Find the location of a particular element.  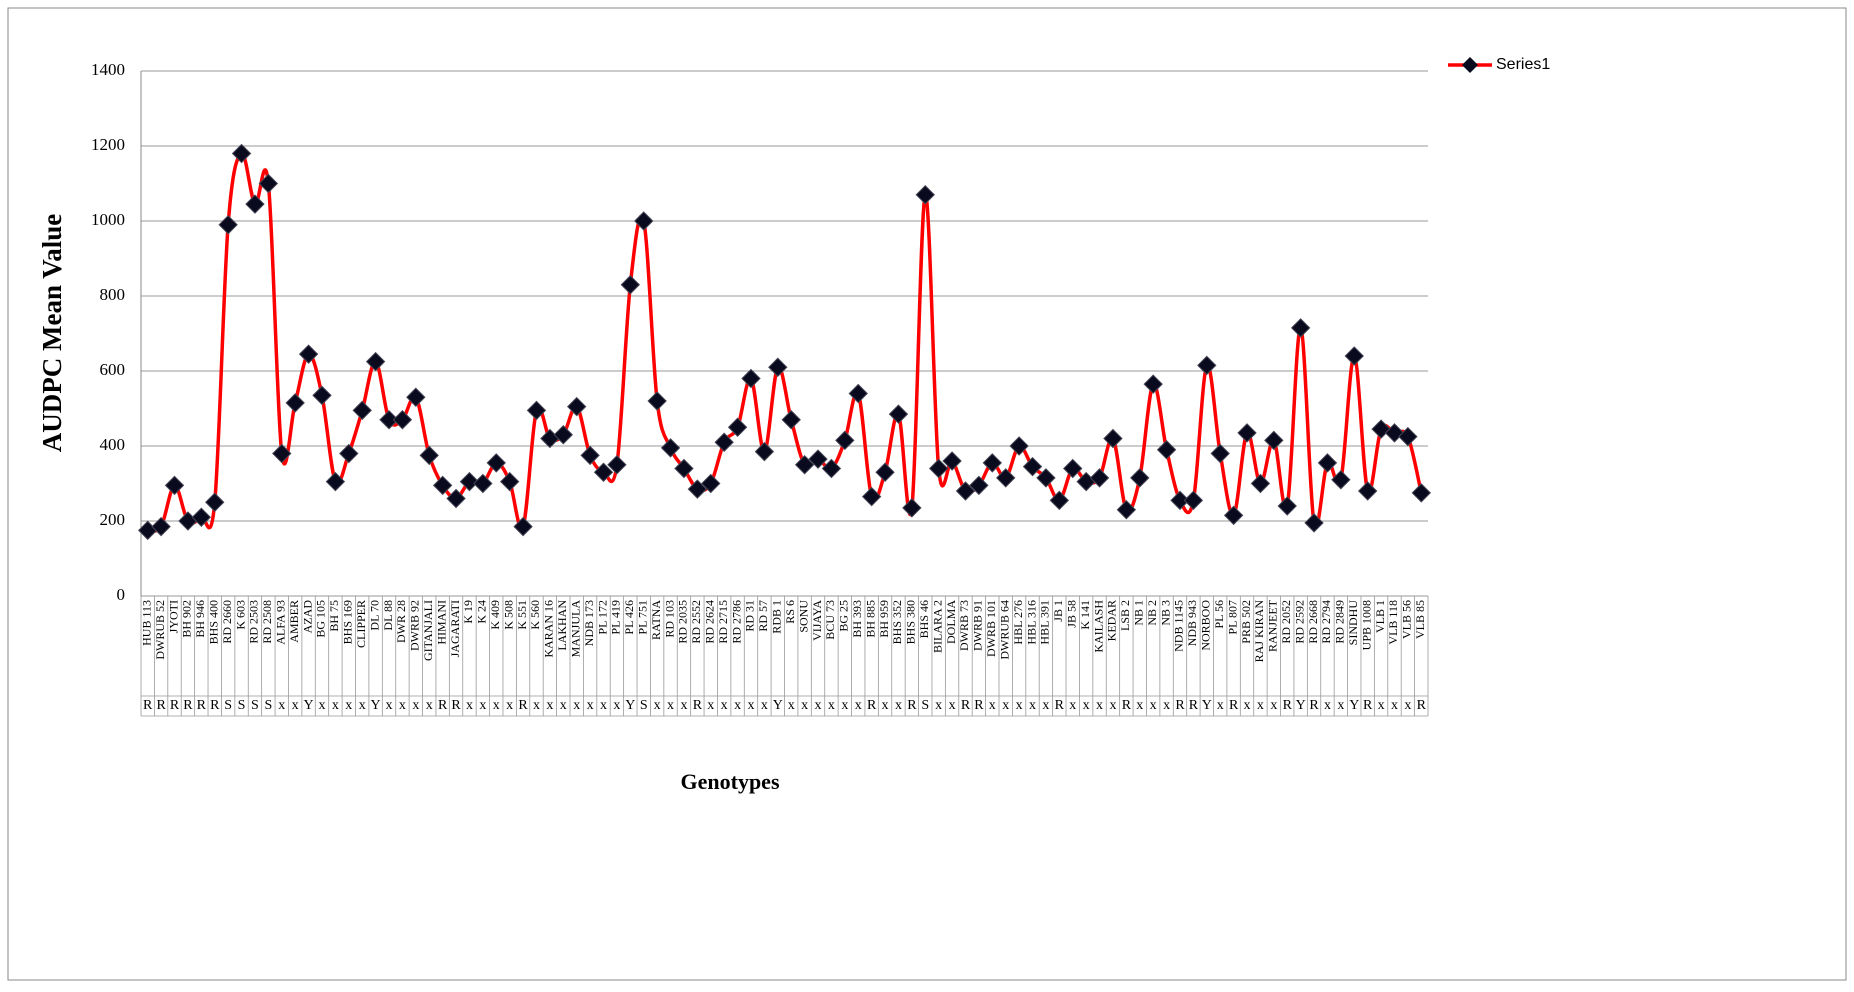

x-tick-label: BG 105 is located at coordinates (321, 619).